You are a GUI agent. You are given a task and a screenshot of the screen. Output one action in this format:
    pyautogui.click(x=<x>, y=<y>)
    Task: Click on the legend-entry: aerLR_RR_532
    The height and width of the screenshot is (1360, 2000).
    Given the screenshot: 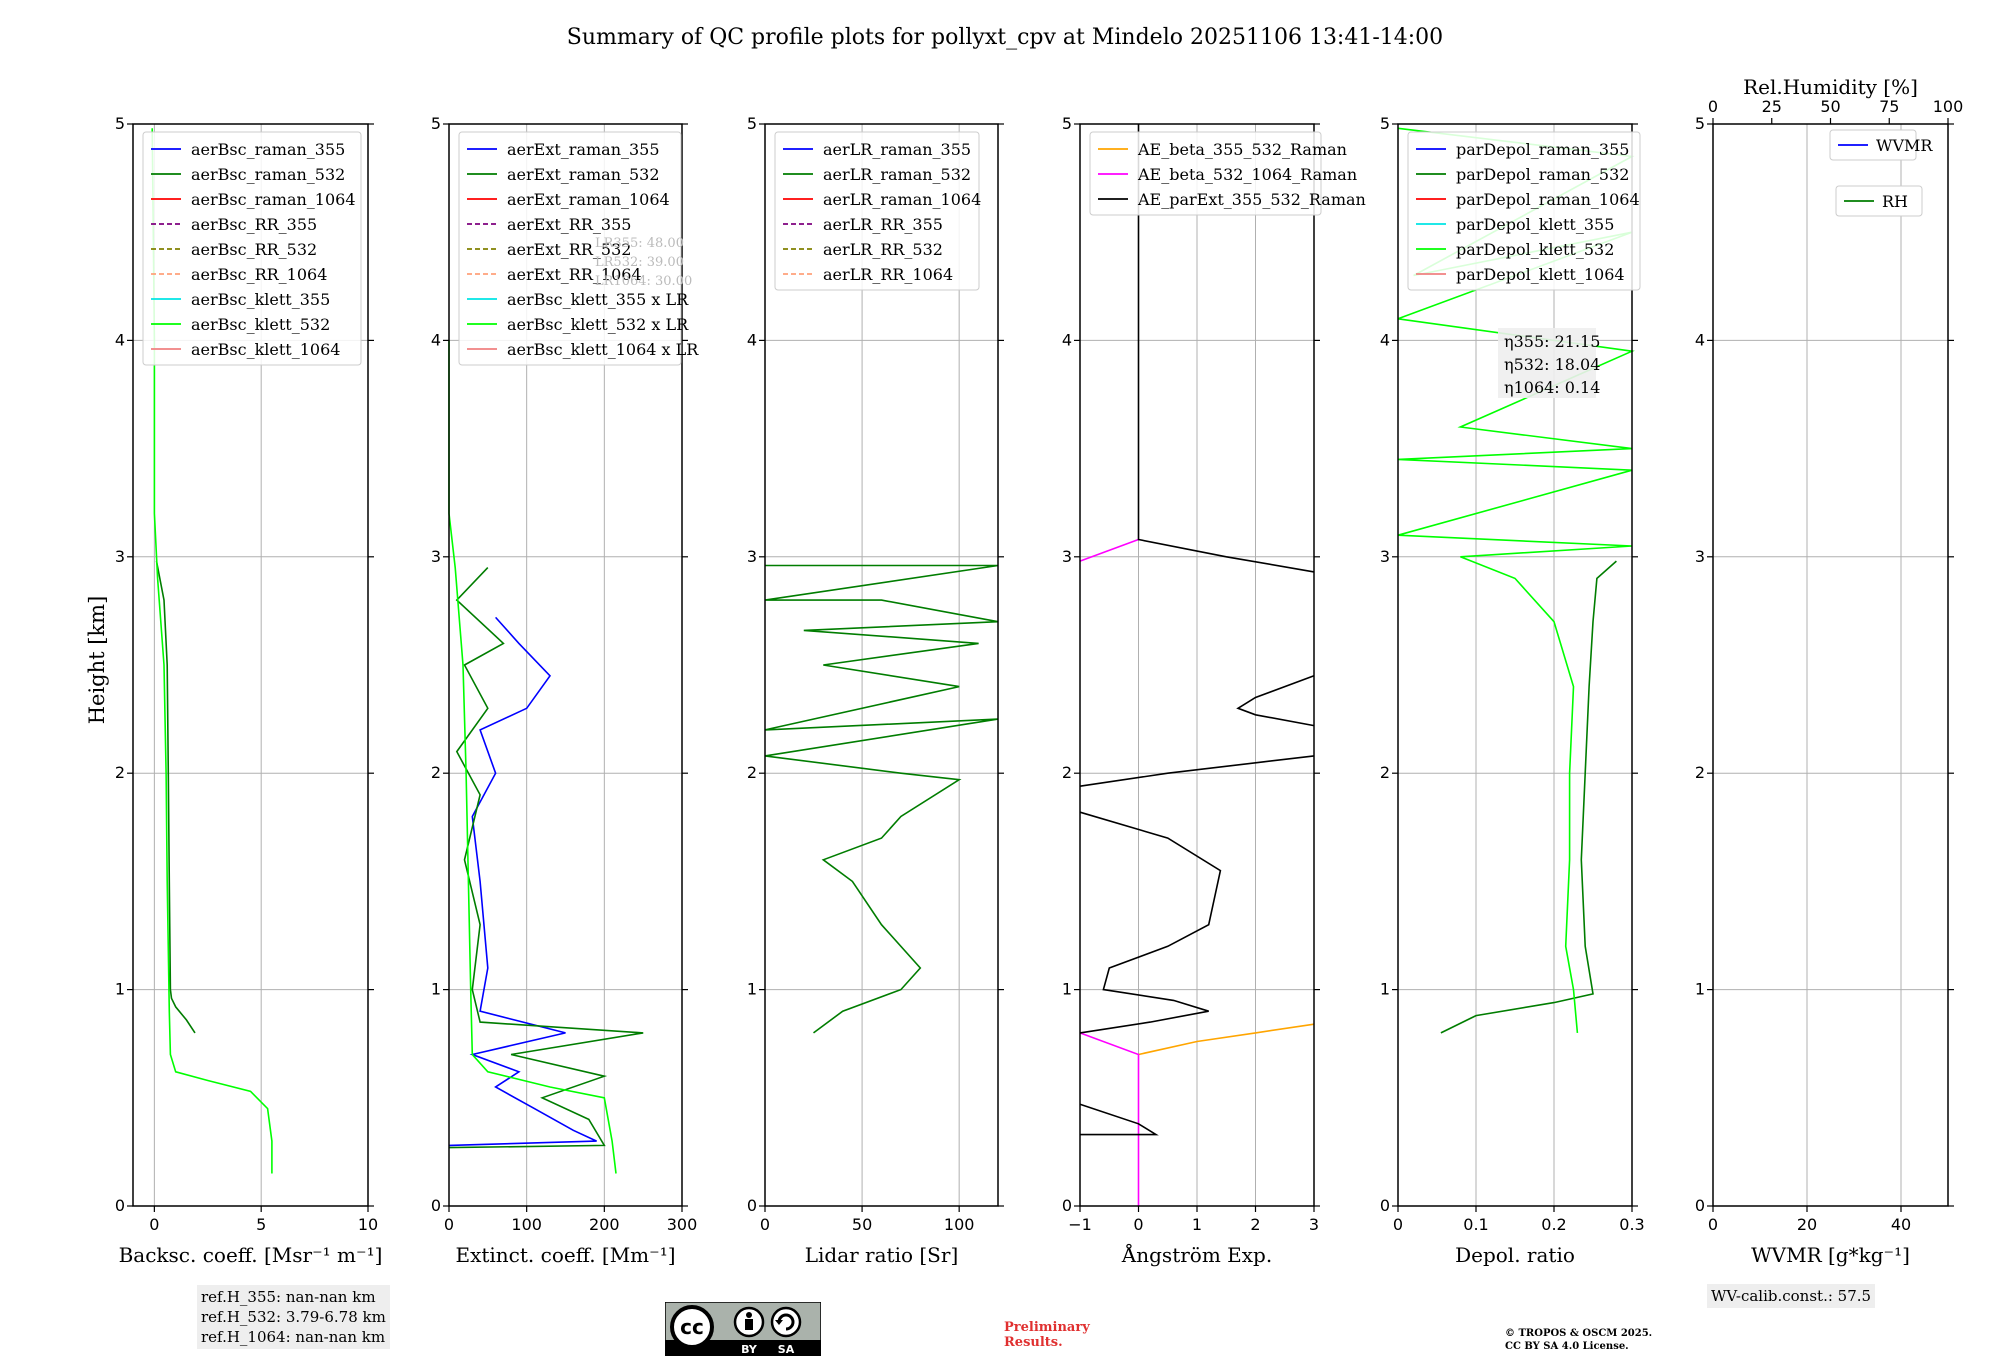 What is the action you would take?
    pyautogui.click(x=883, y=249)
    